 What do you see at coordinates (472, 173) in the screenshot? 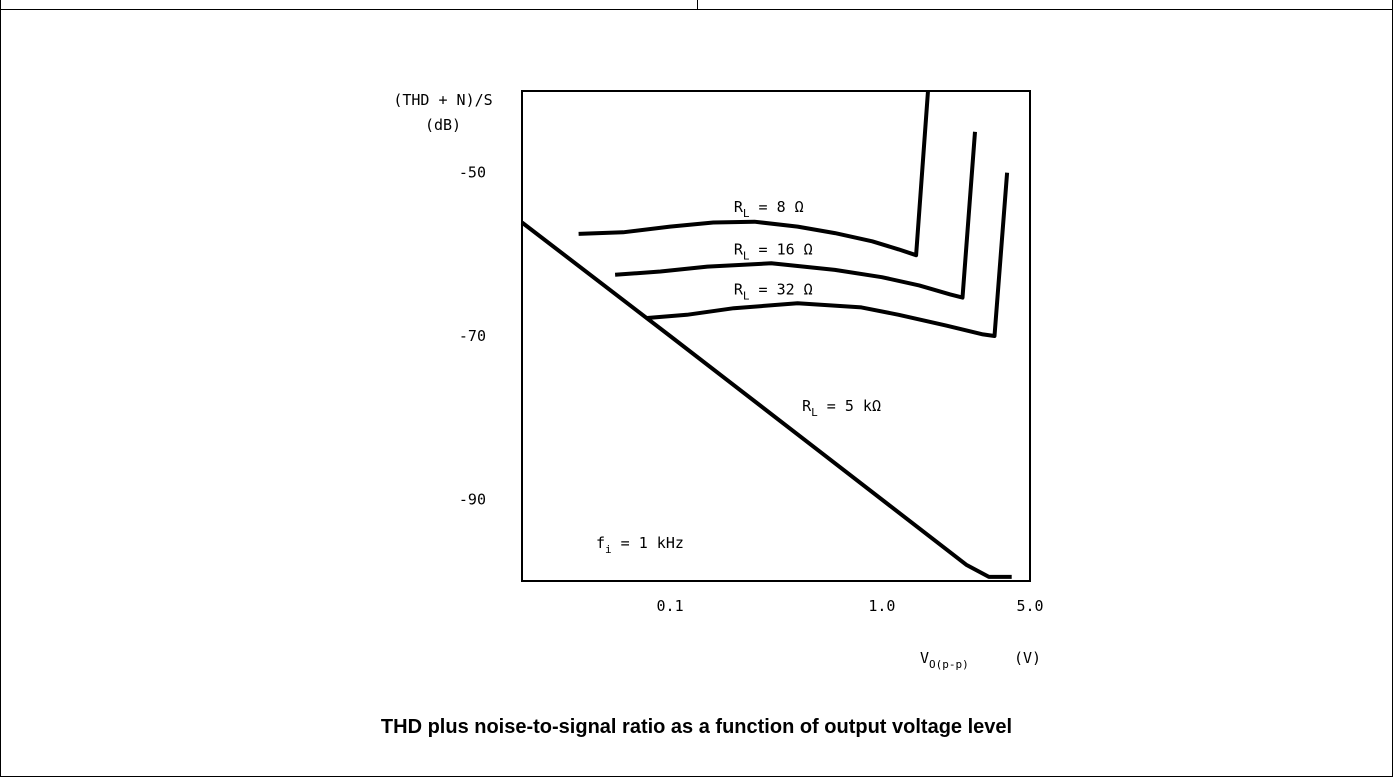
I see `y-tick-label: -50` at bounding box center [472, 173].